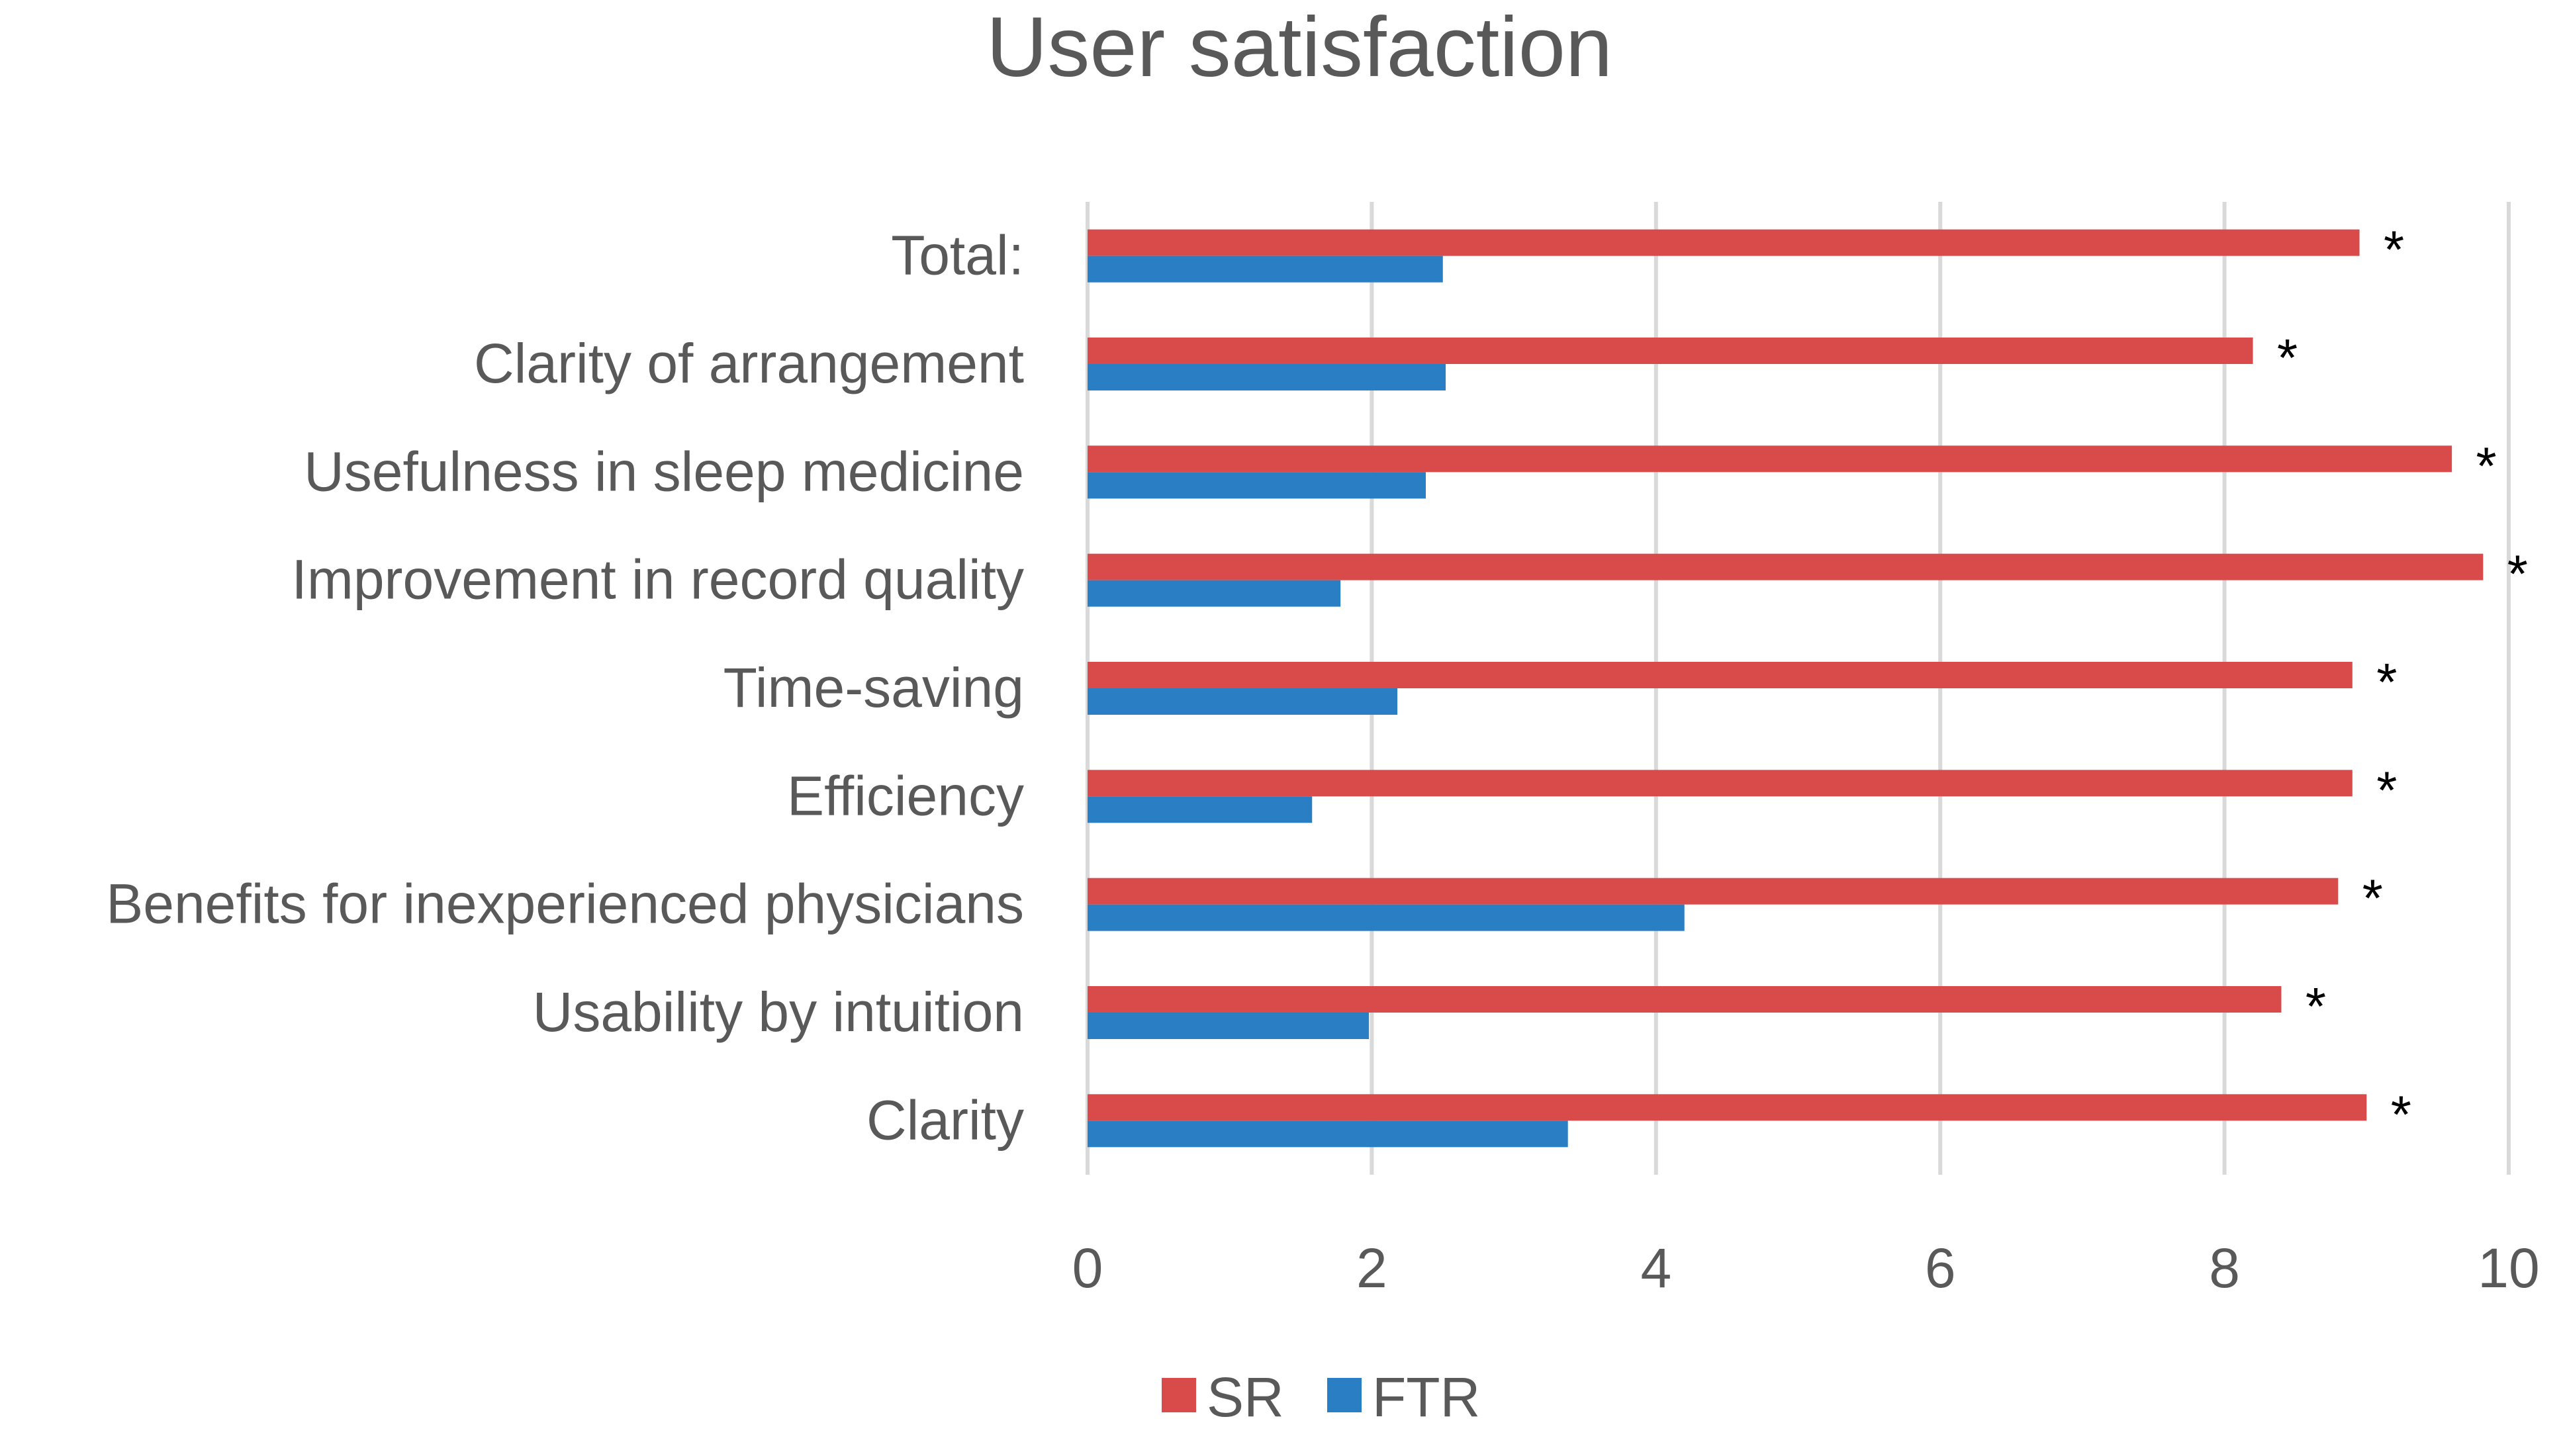 This screenshot has width=2563, height=1456. I want to click on category-label-4: Time-saving, so click(874, 688).